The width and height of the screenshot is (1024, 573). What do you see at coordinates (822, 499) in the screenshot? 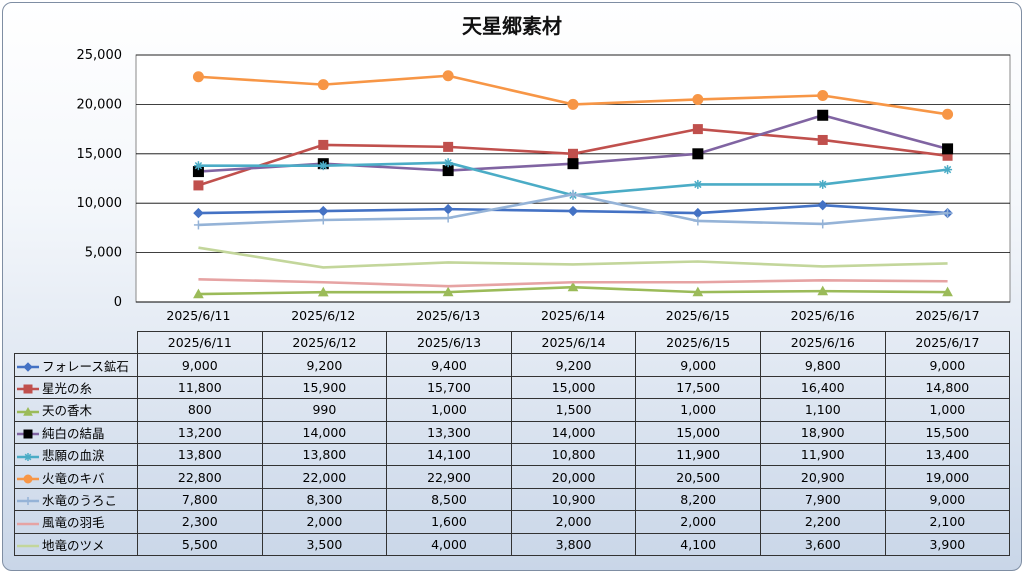
I see `table-cell: 7,900` at bounding box center [822, 499].